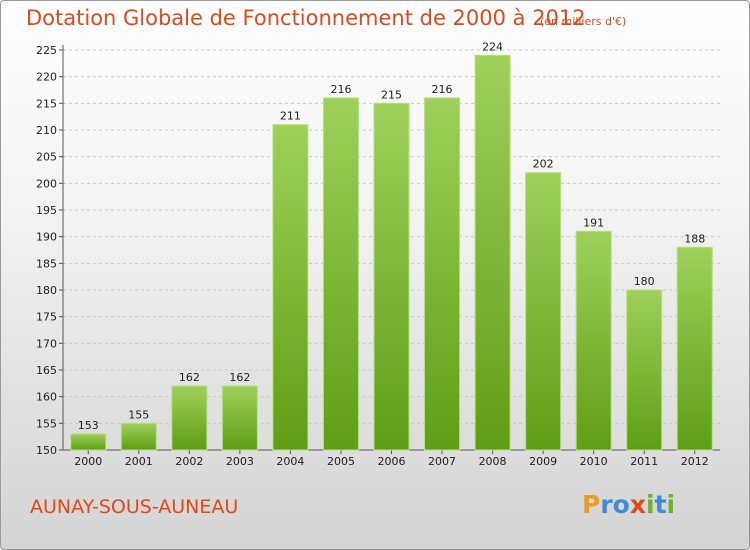 The width and height of the screenshot is (750, 550). What do you see at coordinates (594, 461) in the screenshot?
I see `x-tick-label: 2010` at bounding box center [594, 461].